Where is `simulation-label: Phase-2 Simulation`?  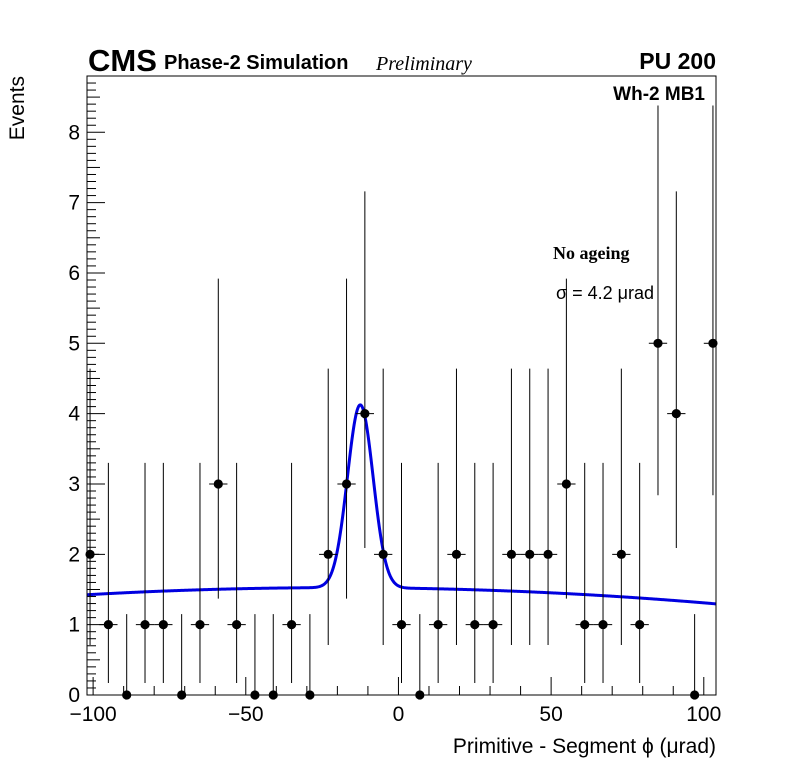
simulation-label: Phase-2 Simulation is located at coordinates (256, 63).